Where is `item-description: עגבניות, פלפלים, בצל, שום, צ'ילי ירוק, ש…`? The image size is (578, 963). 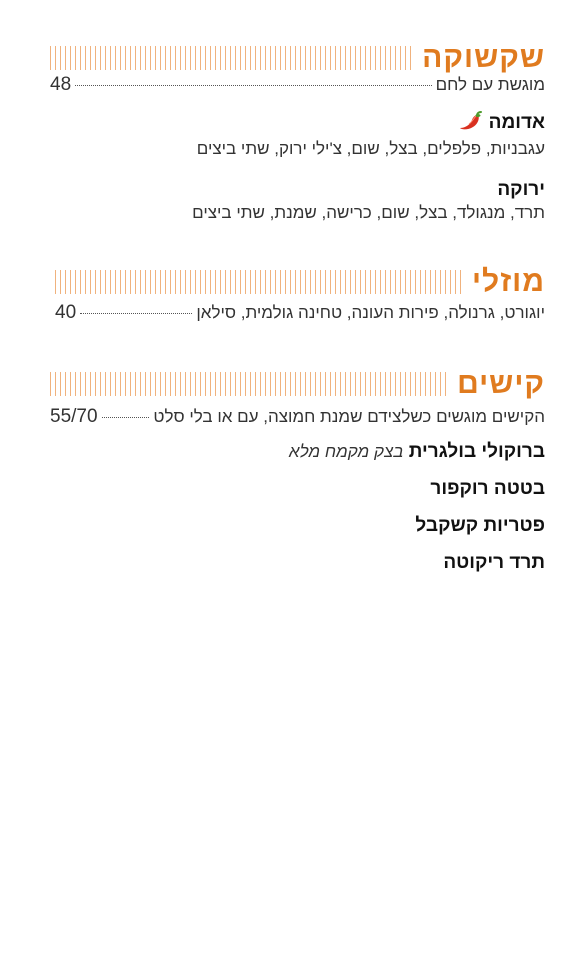 item-description: עגבניות, פלפלים, בצל, שום, צ'ילי ירוק, ש… is located at coordinates (370, 148).